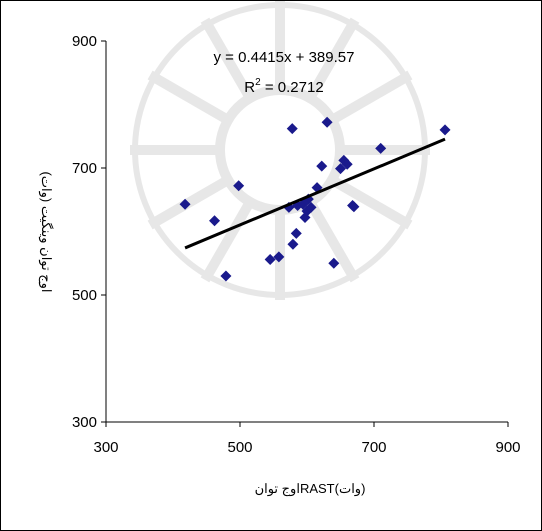 The image size is (542, 531). Describe the element at coordinates (249, 87) in the screenshot. I see `r-squared-prefix: R` at that location.